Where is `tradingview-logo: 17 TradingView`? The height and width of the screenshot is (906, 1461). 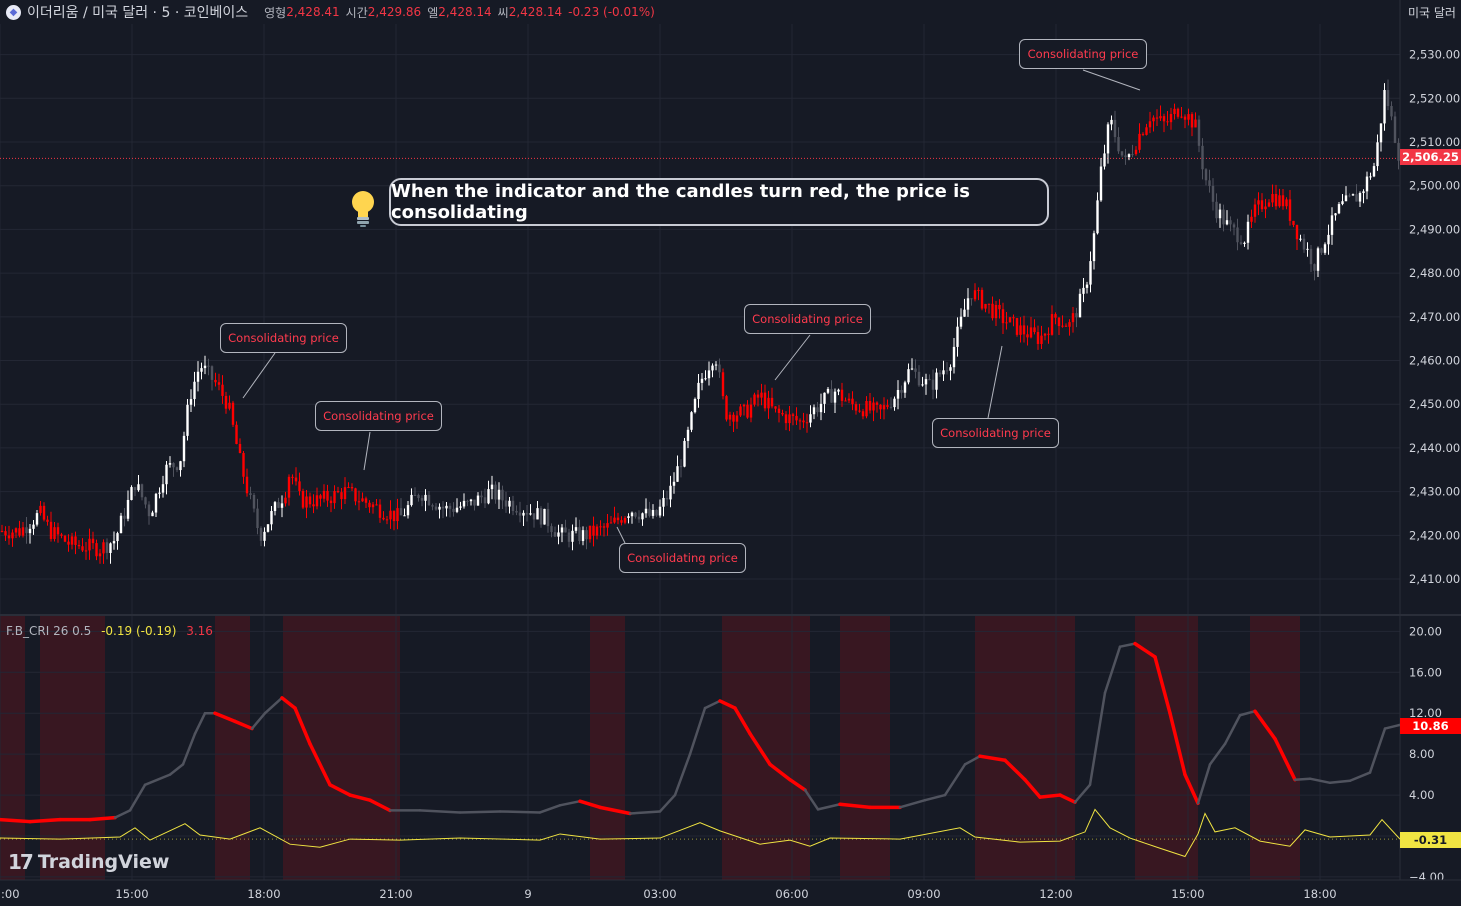
tradingview-logo: 17 TradingView is located at coordinates (88, 862).